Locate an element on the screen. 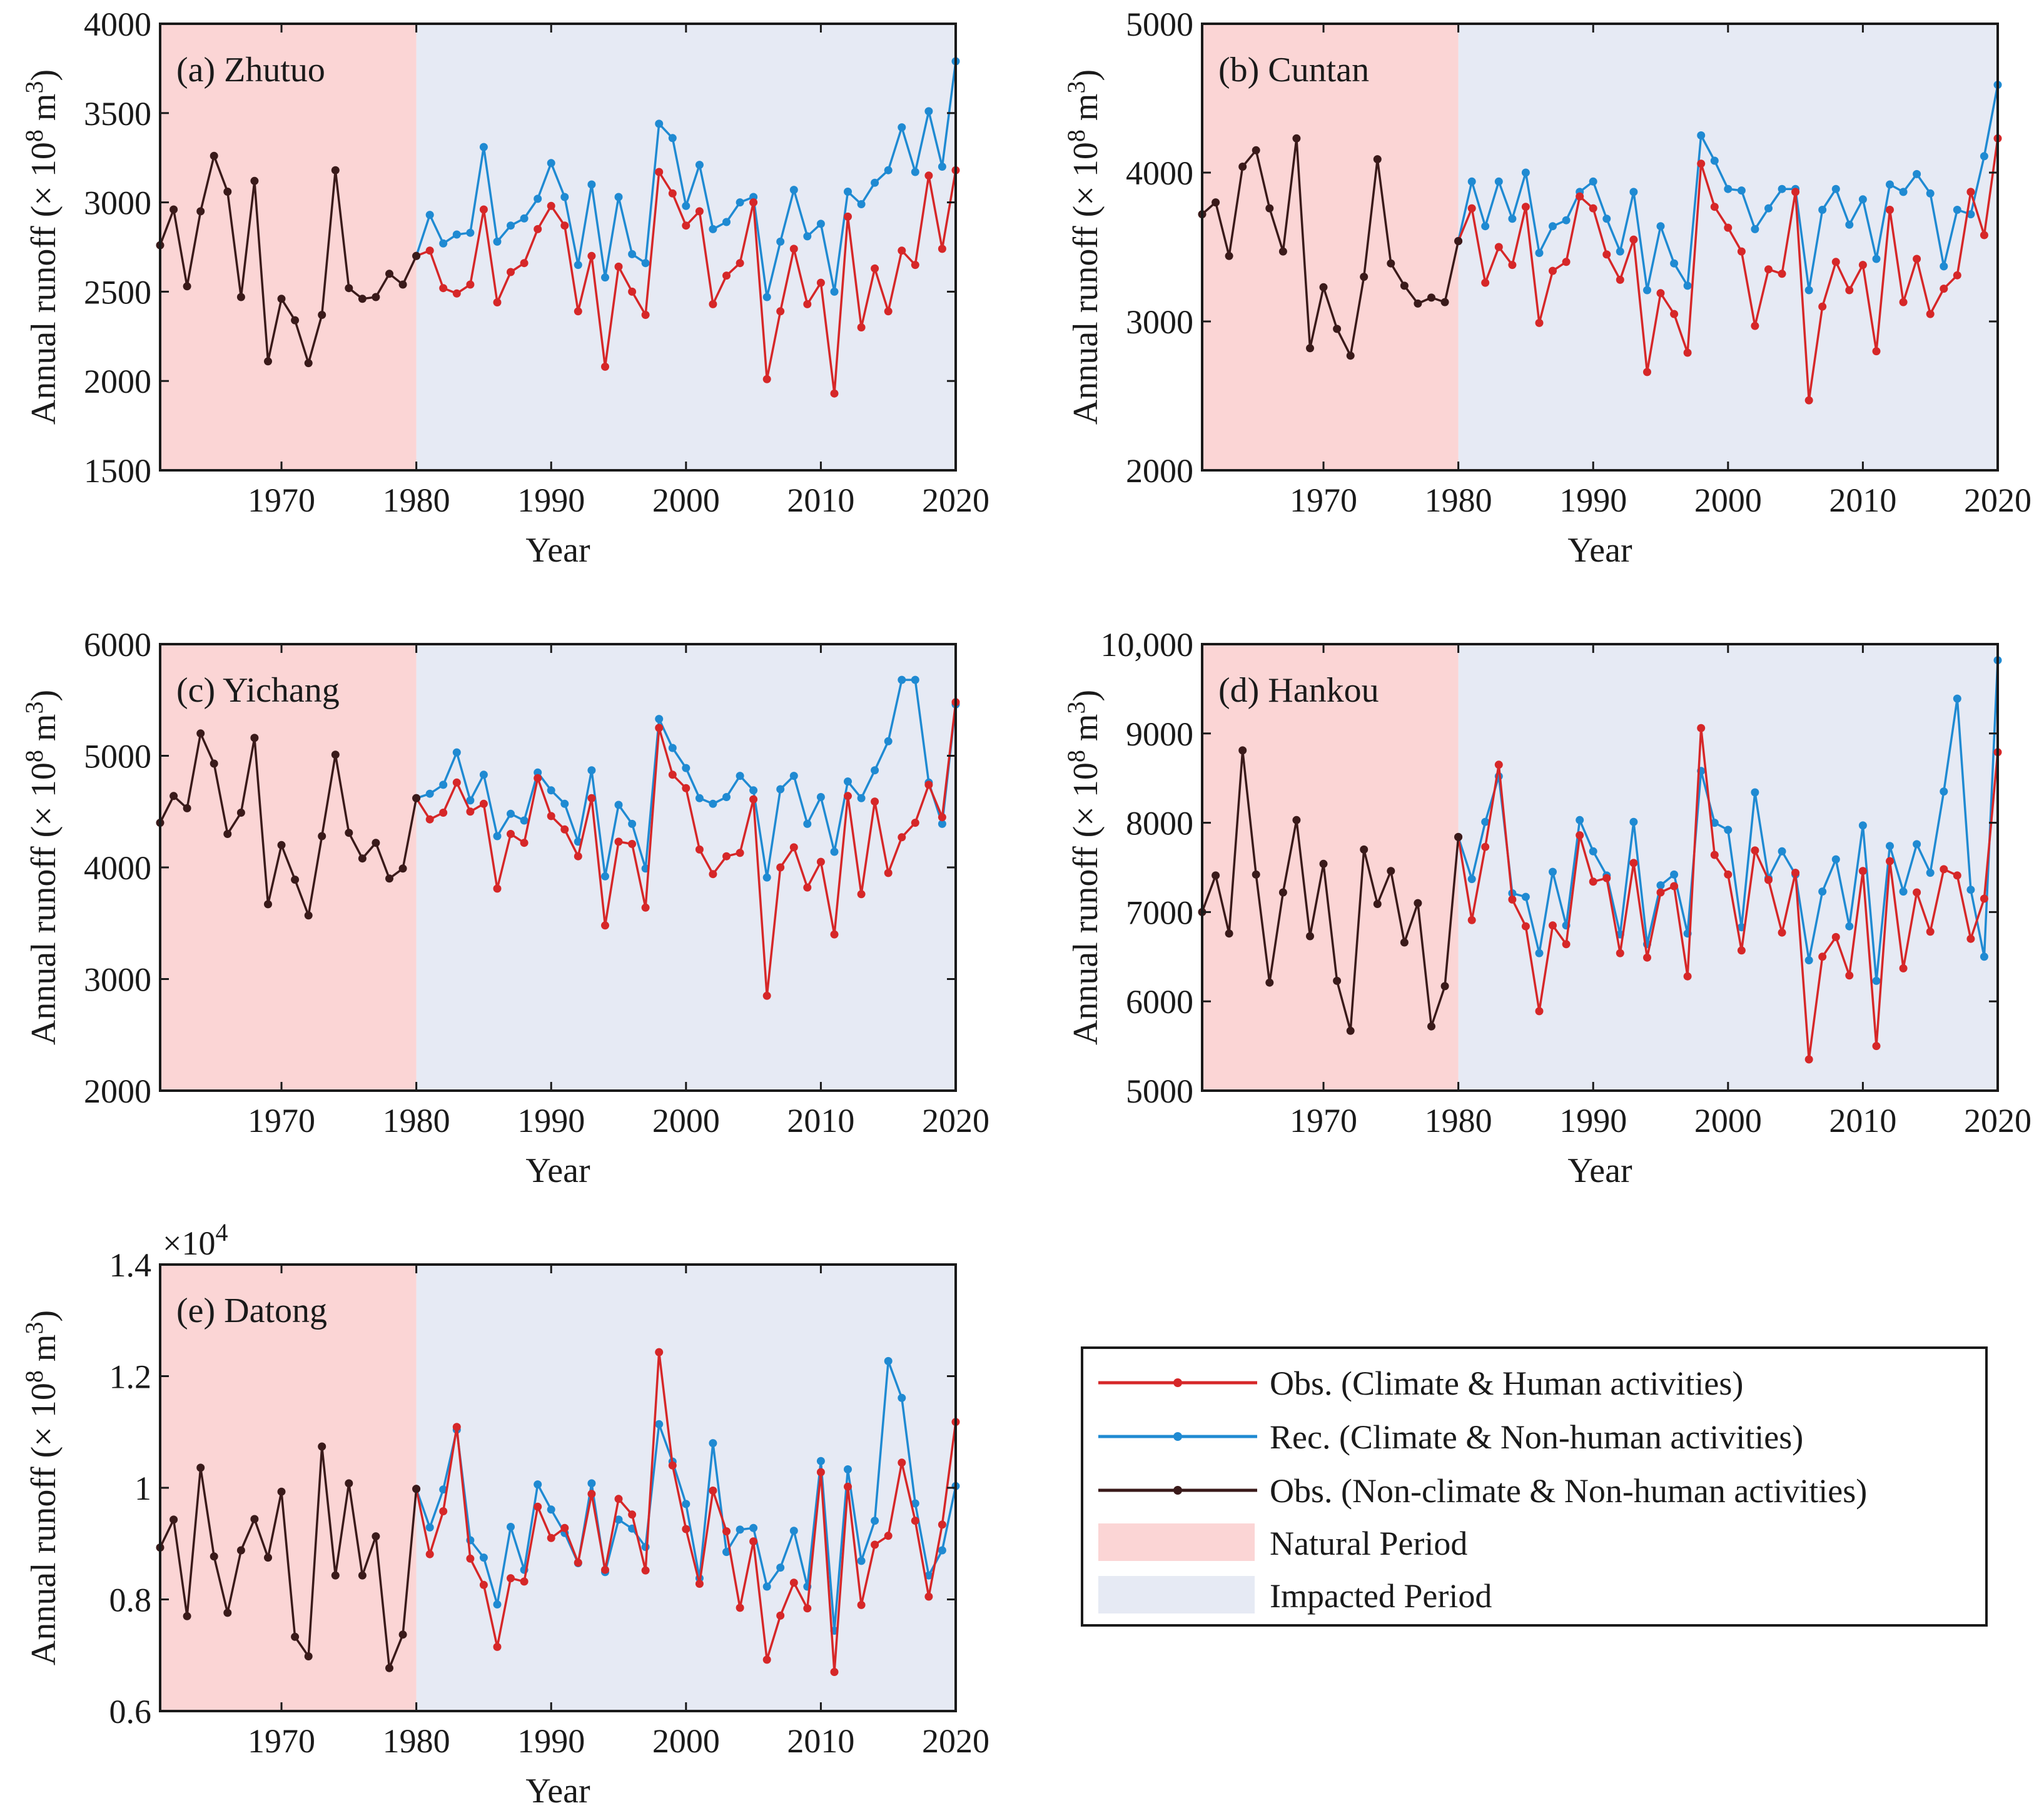 This screenshot has height=1818, width=2044. obs-natural-series-point-1965 is located at coordinates (214, 764).